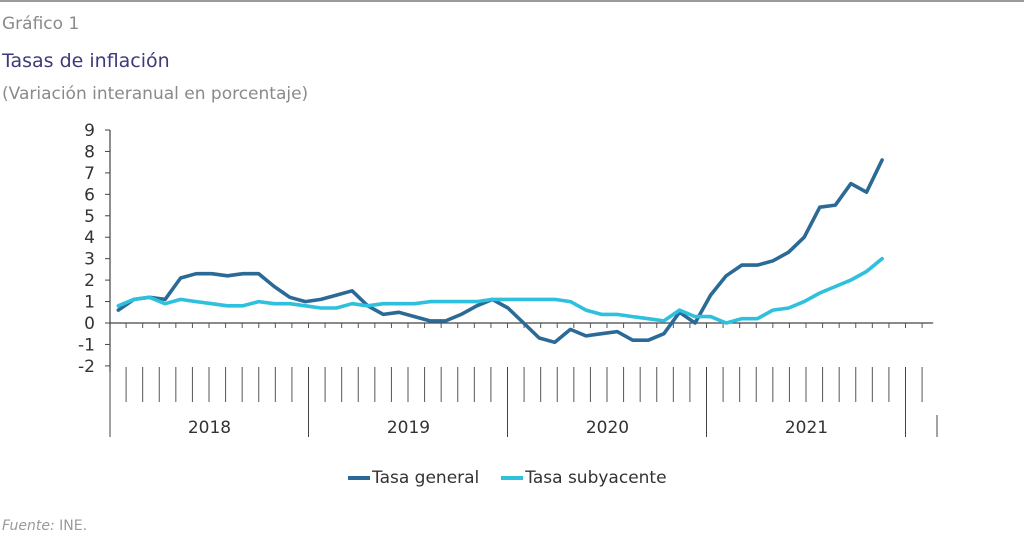 The height and width of the screenshot is (547, 1024). I want to click on legend-swatch-general, so click(359, 478).